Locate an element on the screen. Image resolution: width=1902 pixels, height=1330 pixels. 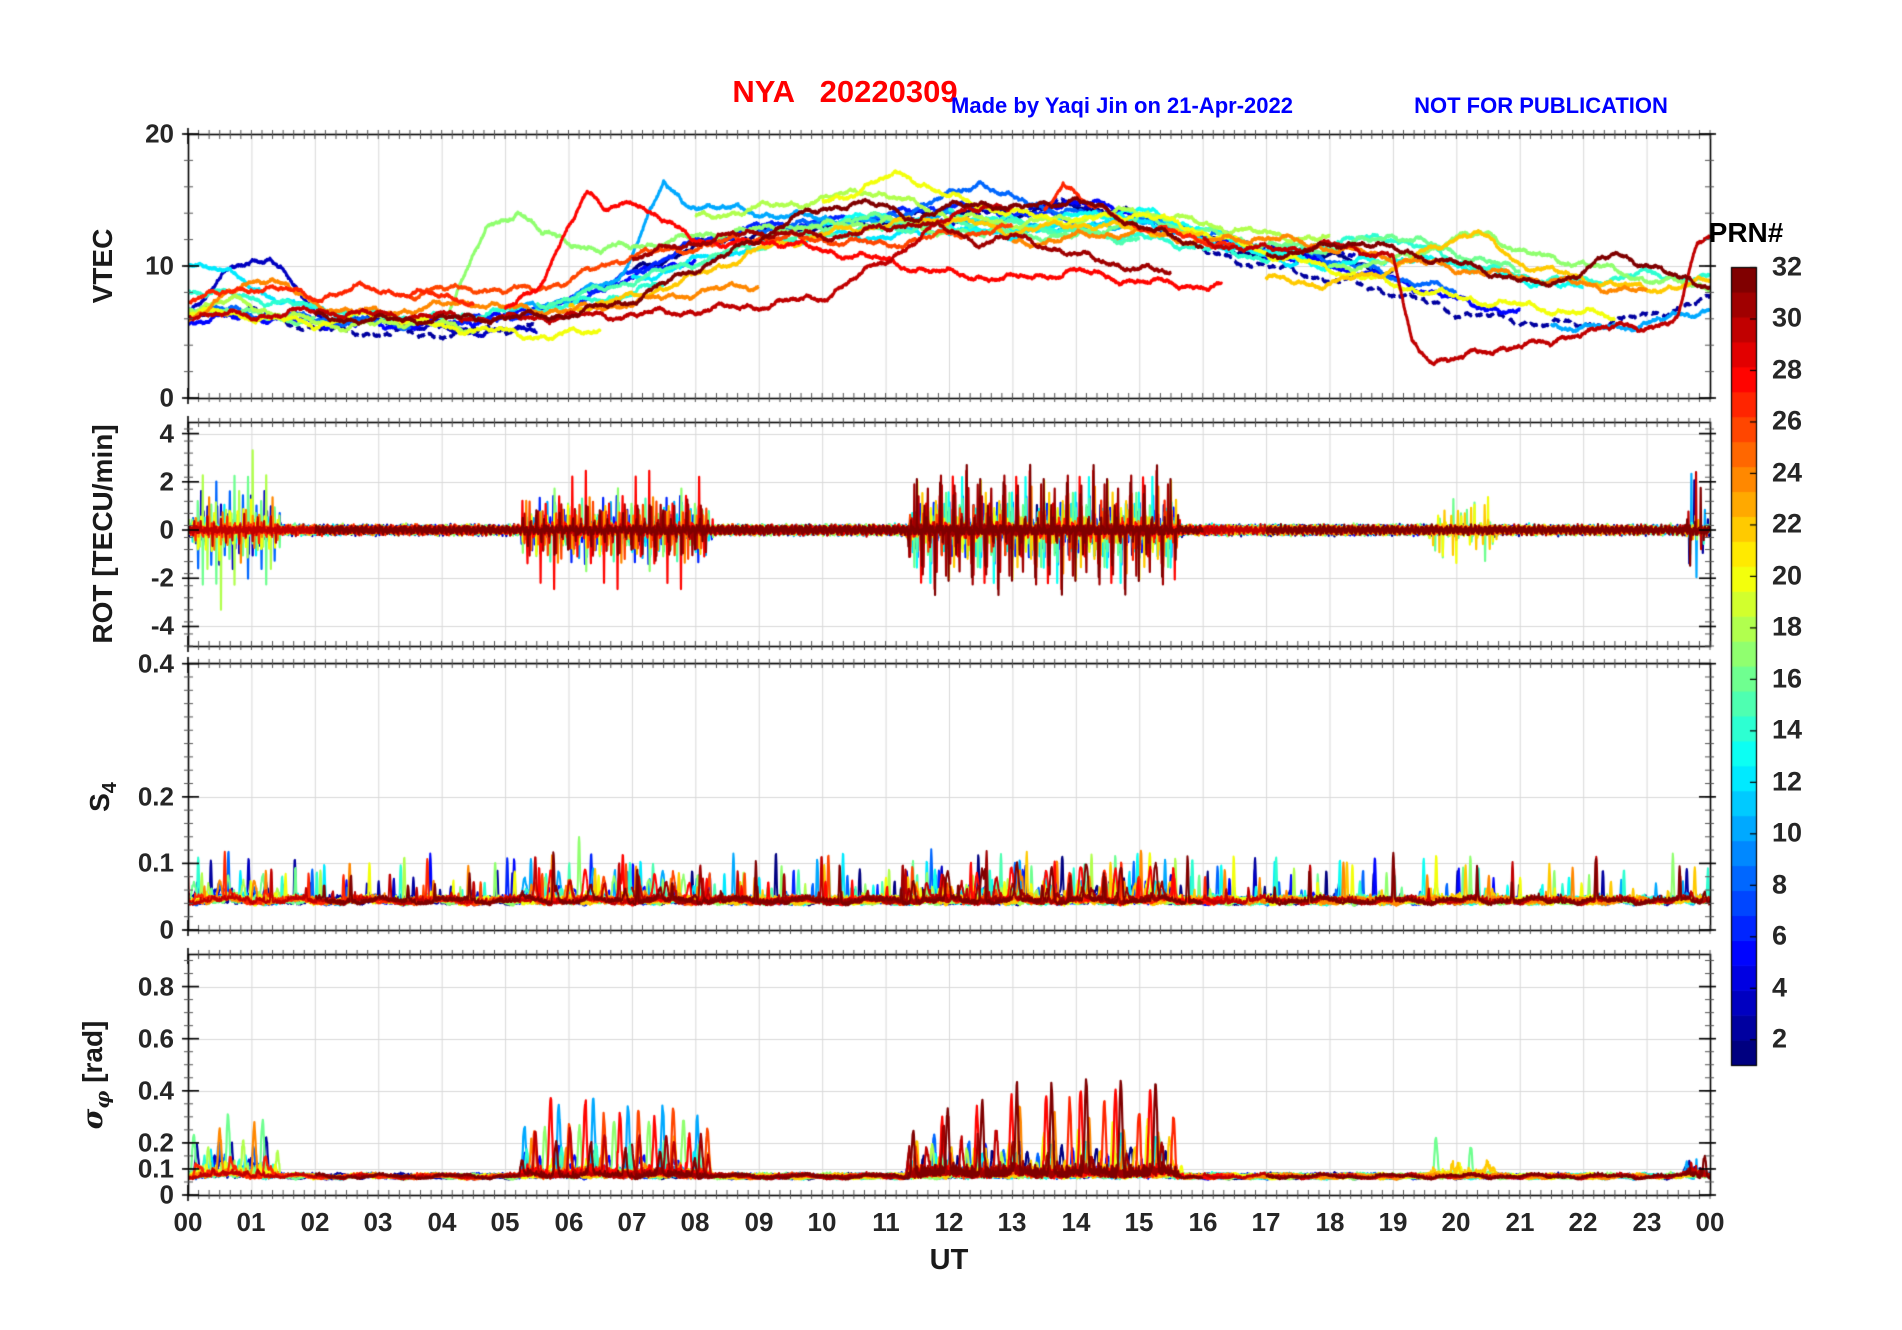
y-tick-label-sigma: 0.6 is located at coordinates (155, 1038).